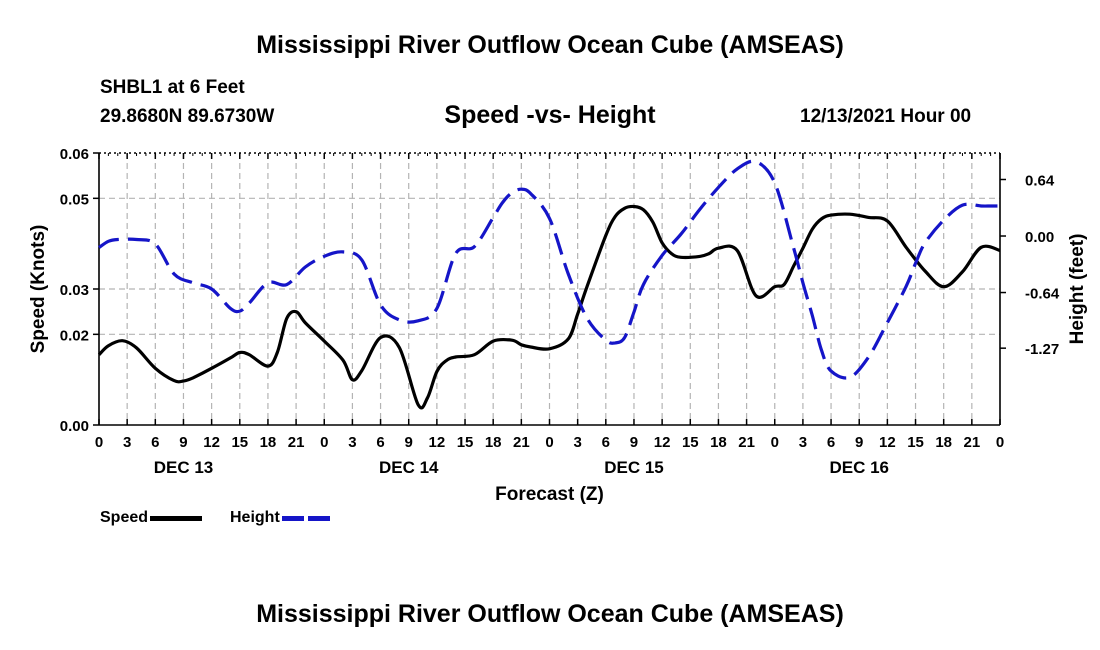 This screenshot has width=1100, height=650. Describe the element at coordinates (74, 199) in the screenshot. I see `y-tick-label-left: 0.05` at that location.